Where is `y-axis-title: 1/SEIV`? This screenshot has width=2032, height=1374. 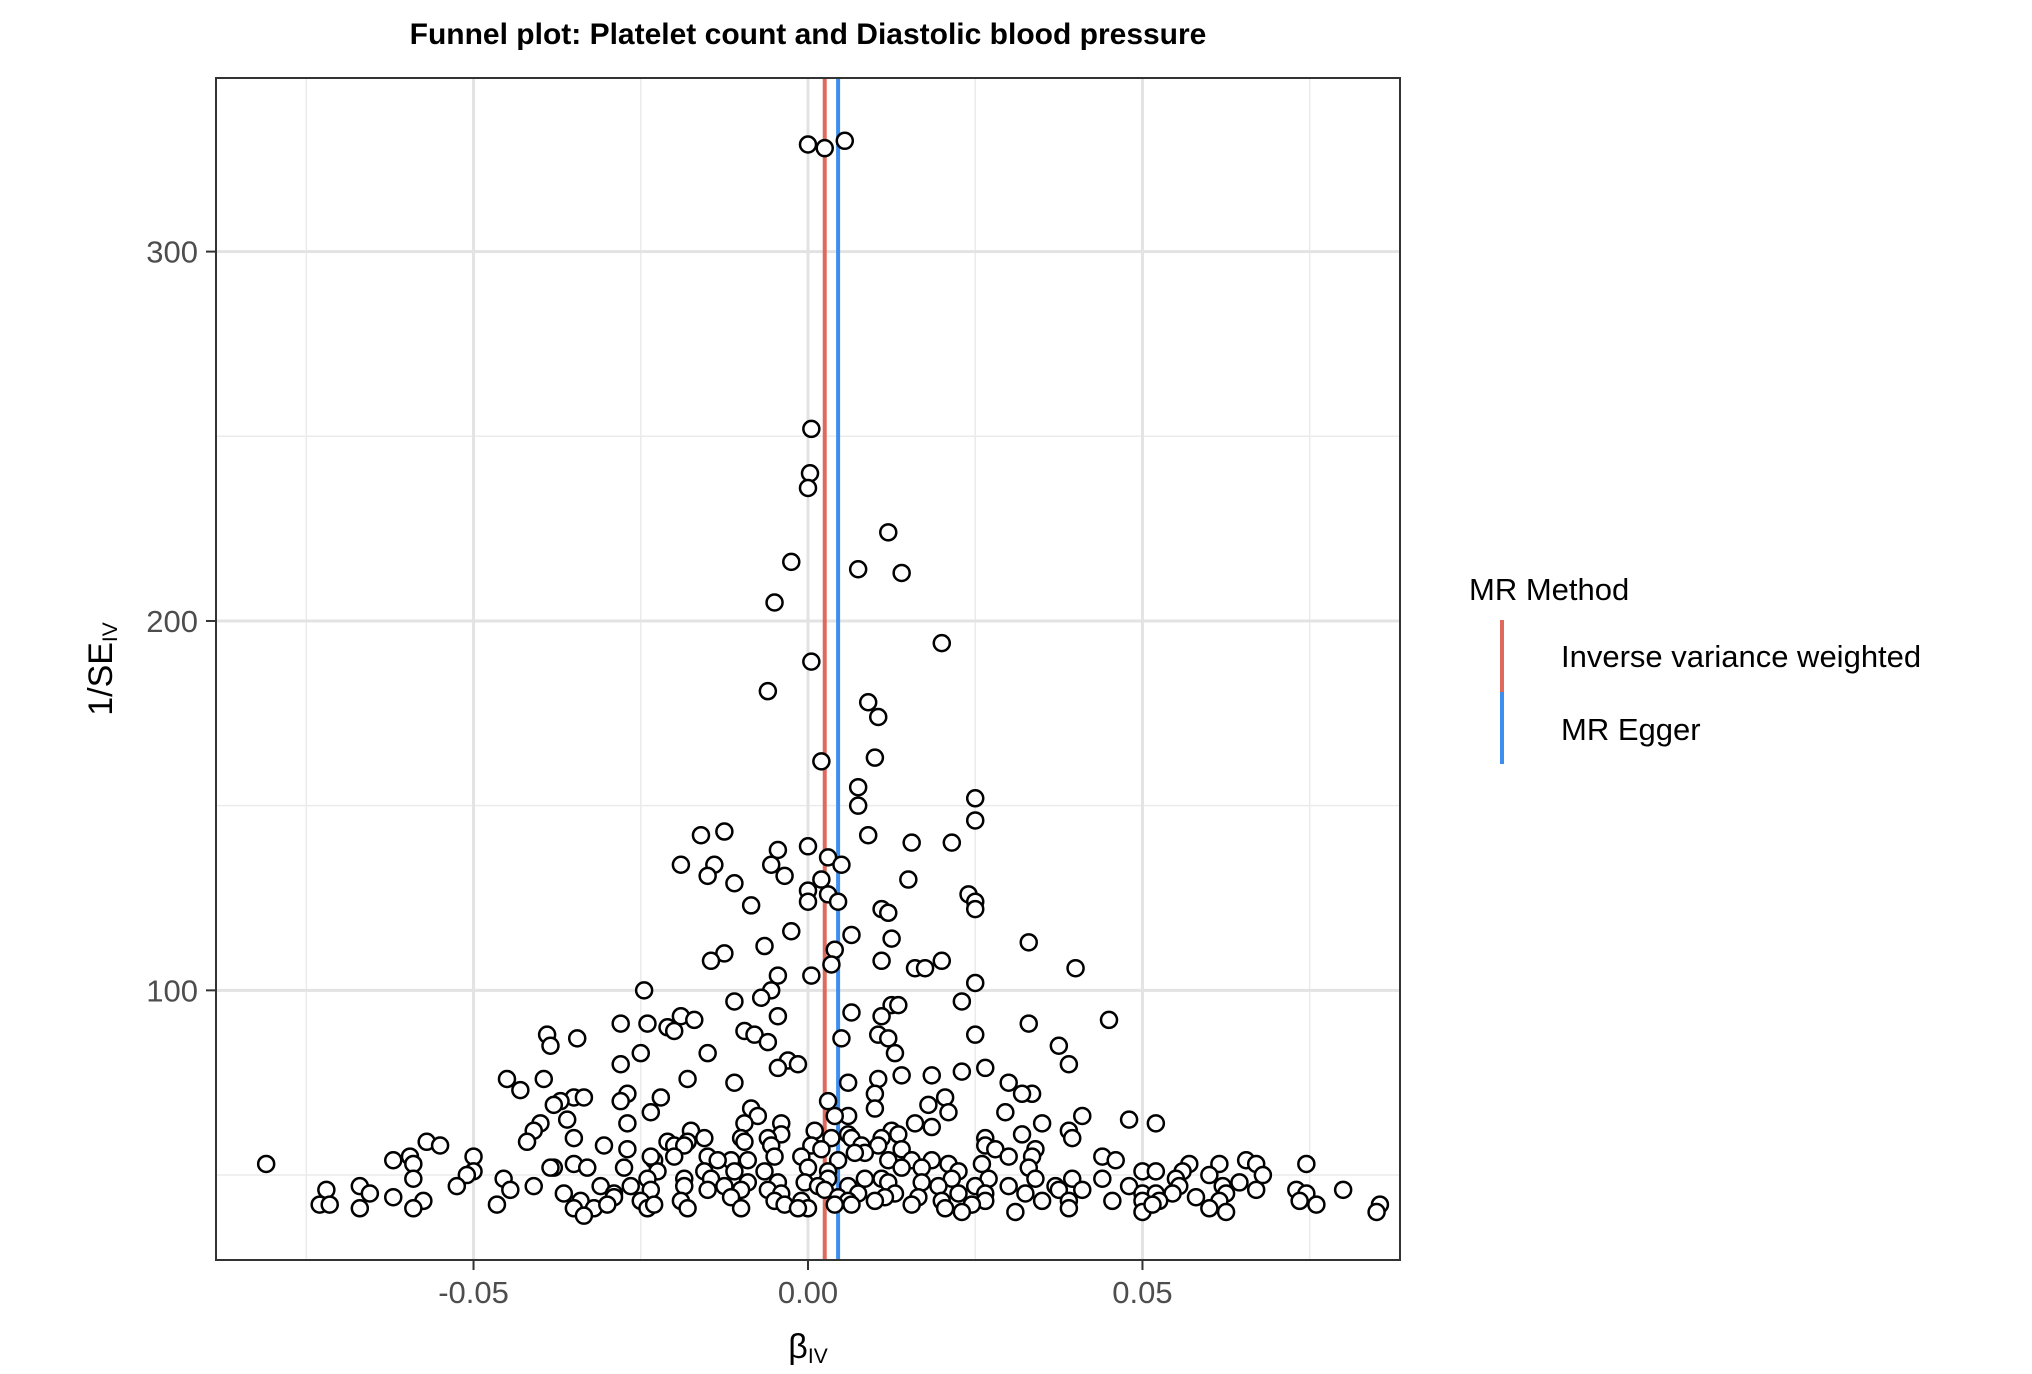
y-axis-title: 1/SEIV is located at coordinates (102, 669).